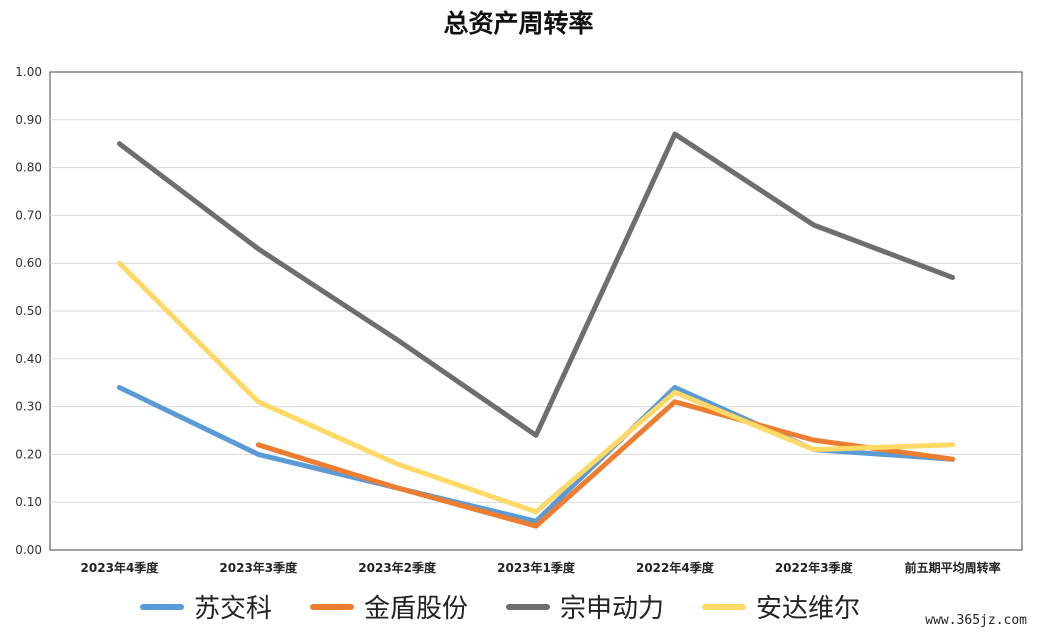 This screenshot has height=636, width=1037. I want to click on legend-label: 安达维尔, so click(808, 609).